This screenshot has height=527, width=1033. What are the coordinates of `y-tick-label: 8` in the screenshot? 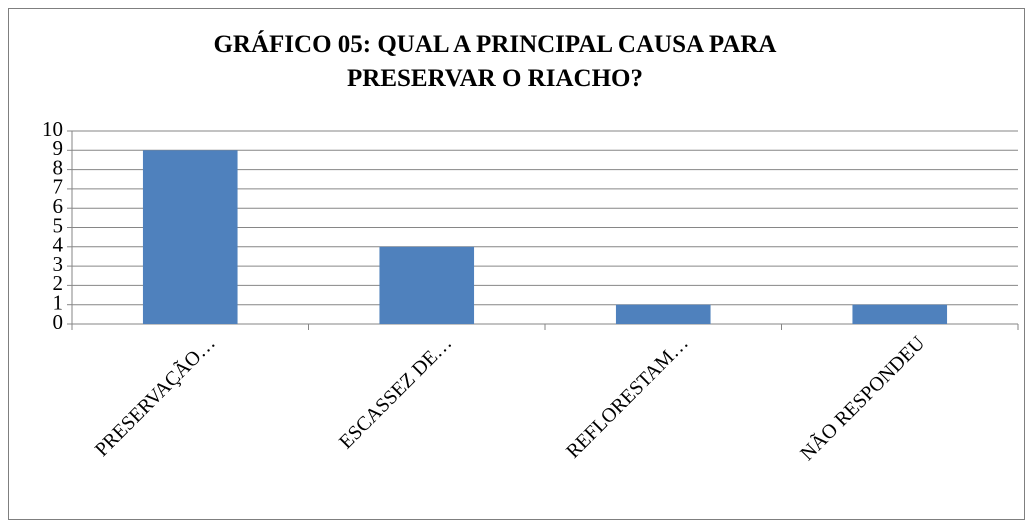 It's located at (58, 167).